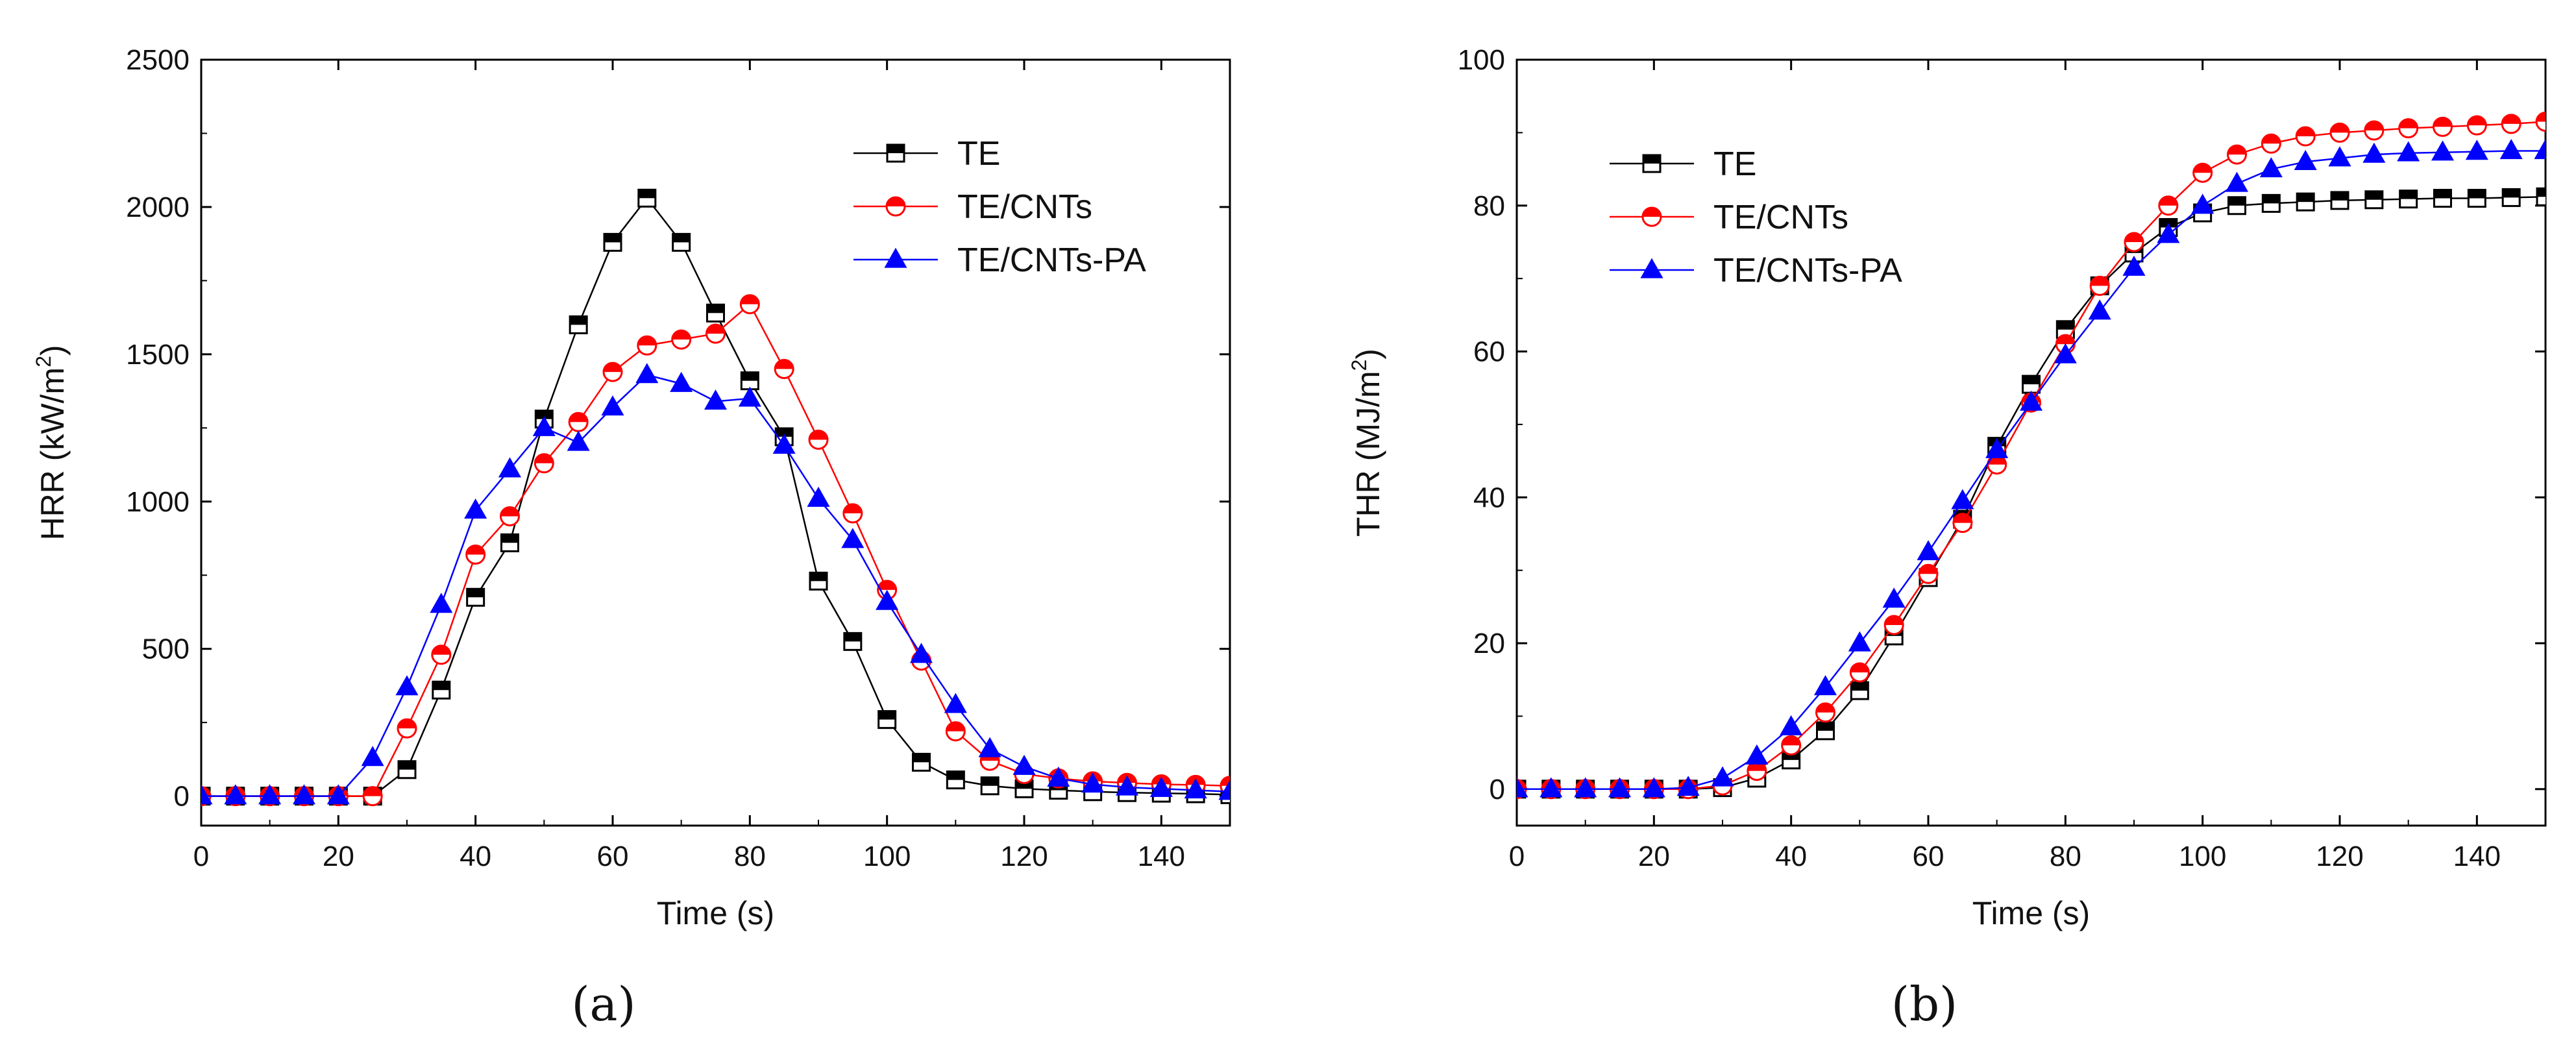 This screenshot has width=2576, height=1056. I want to click on y-tick-label: 1000, so click(158, 502).